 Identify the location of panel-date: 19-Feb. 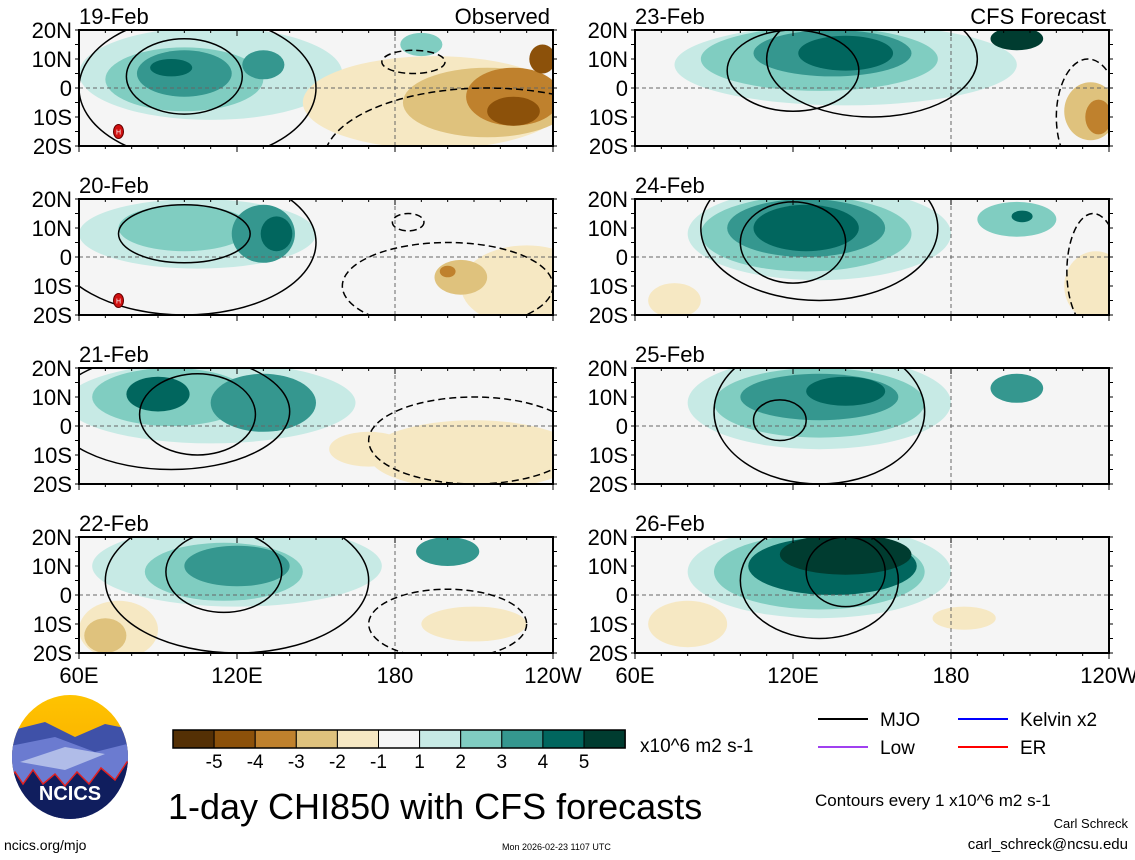
(114, 16).